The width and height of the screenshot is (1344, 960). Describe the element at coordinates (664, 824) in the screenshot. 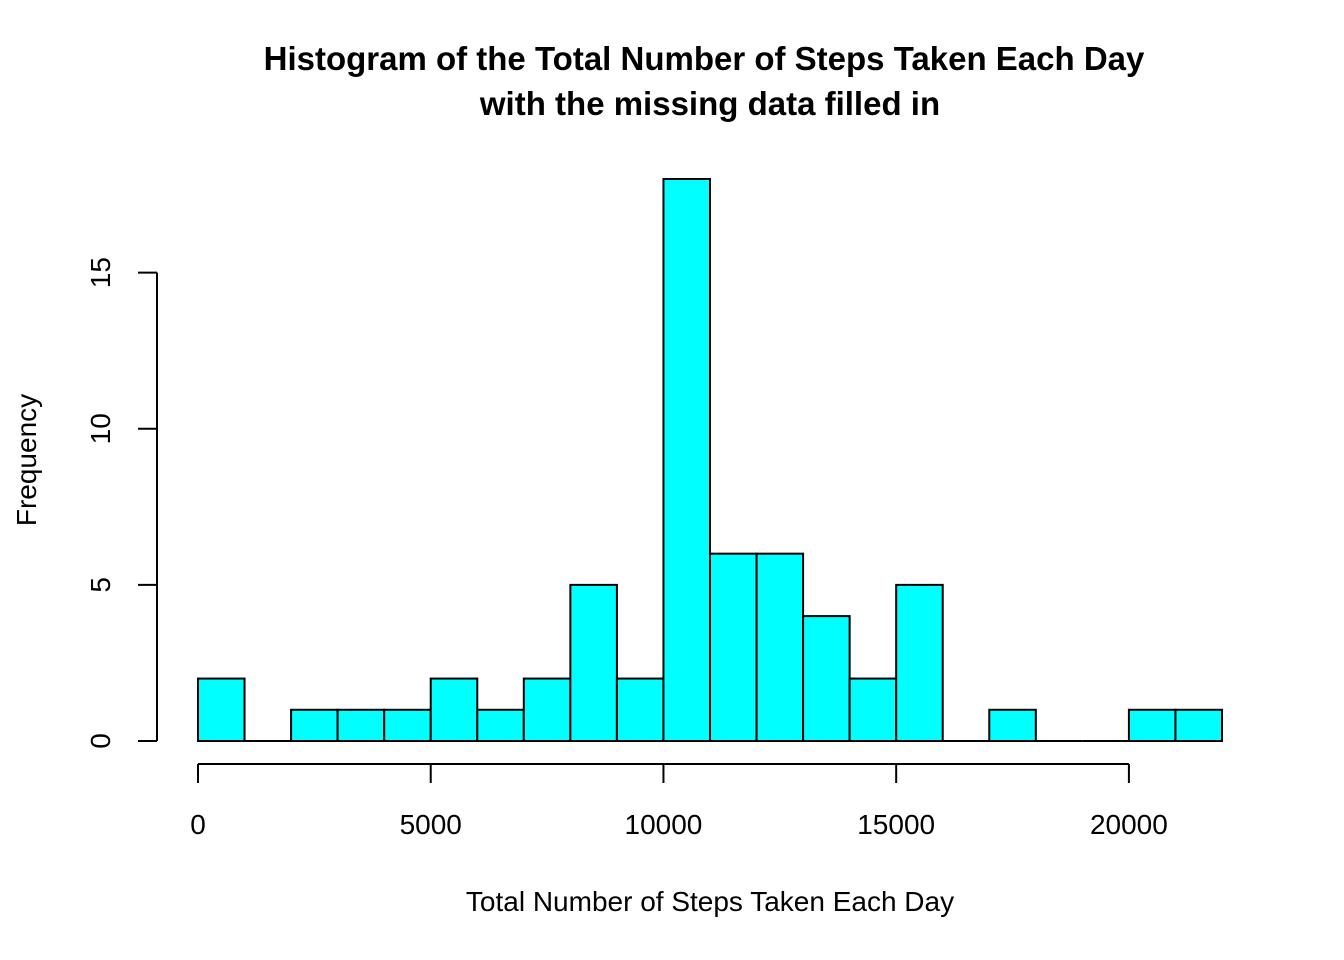

I see `x-axis-tick-label: 10000` at that location.